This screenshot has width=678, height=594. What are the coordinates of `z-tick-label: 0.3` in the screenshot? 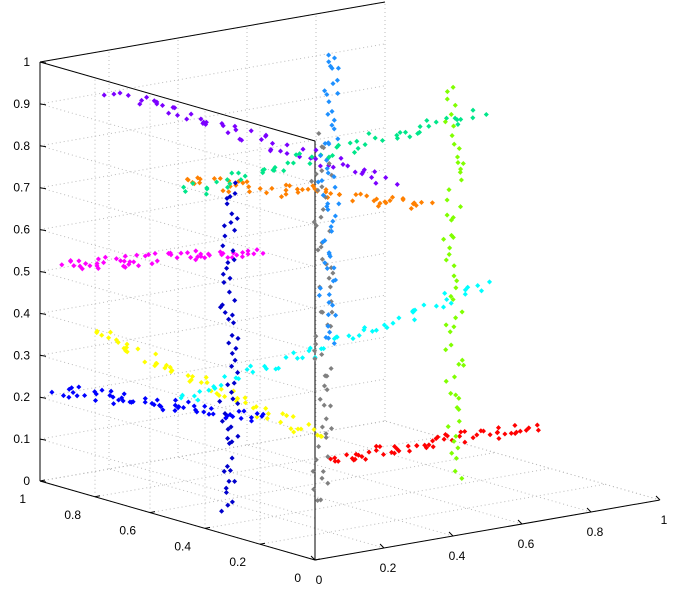 It's located at (21, 355).